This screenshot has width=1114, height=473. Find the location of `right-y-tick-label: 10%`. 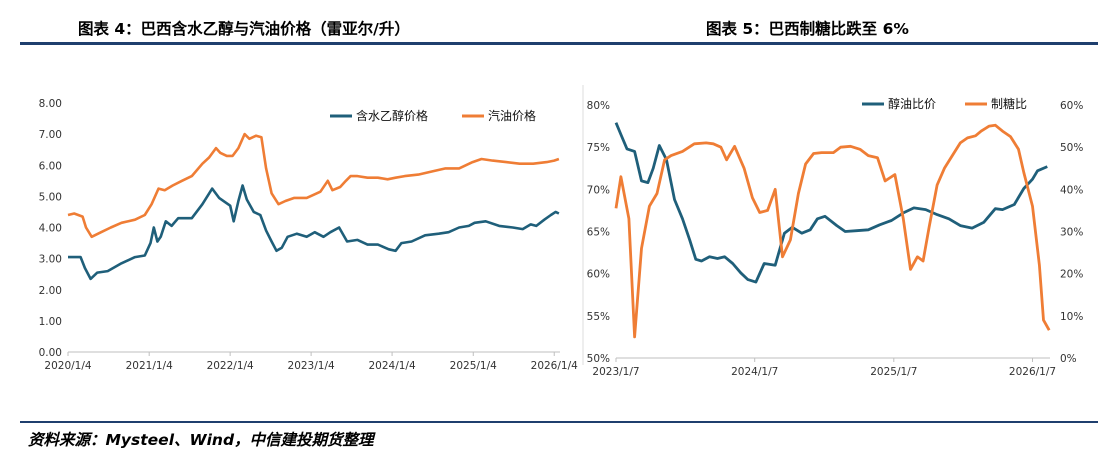

right-y-tick-label: 10% is located at coordinates (1071, 317).